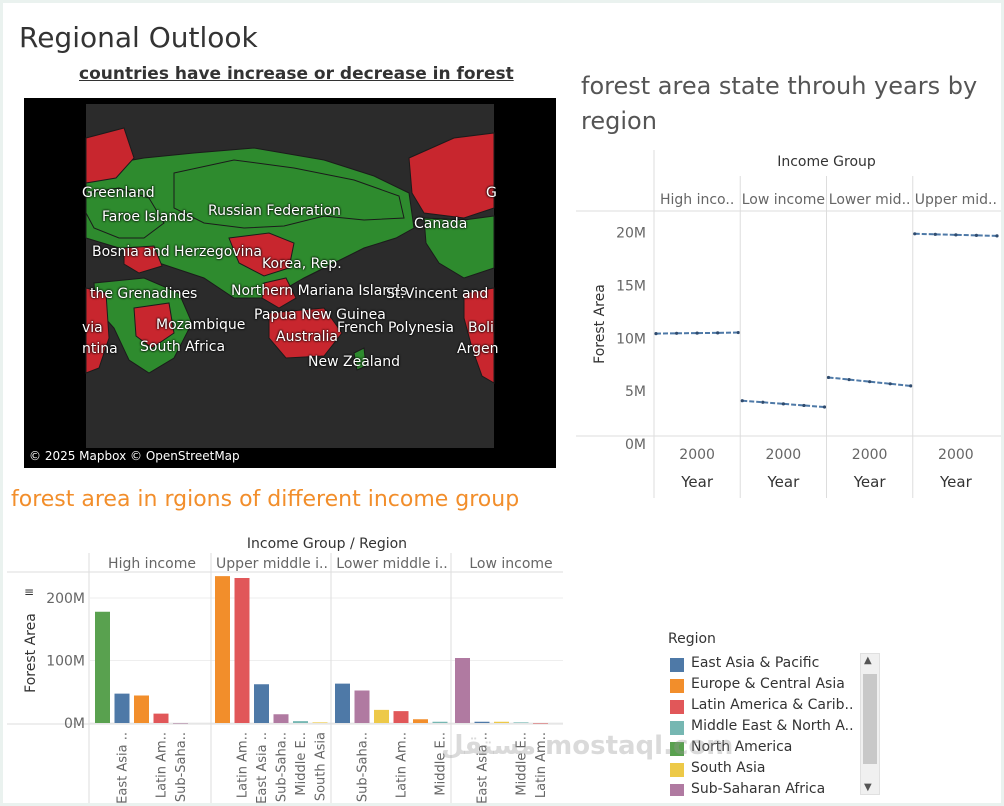 The height and width of the screenshot is (806, 1004). Describe the element at coordinates (479, 335) in the screenshot. I see `region-south-america-right` at that location.